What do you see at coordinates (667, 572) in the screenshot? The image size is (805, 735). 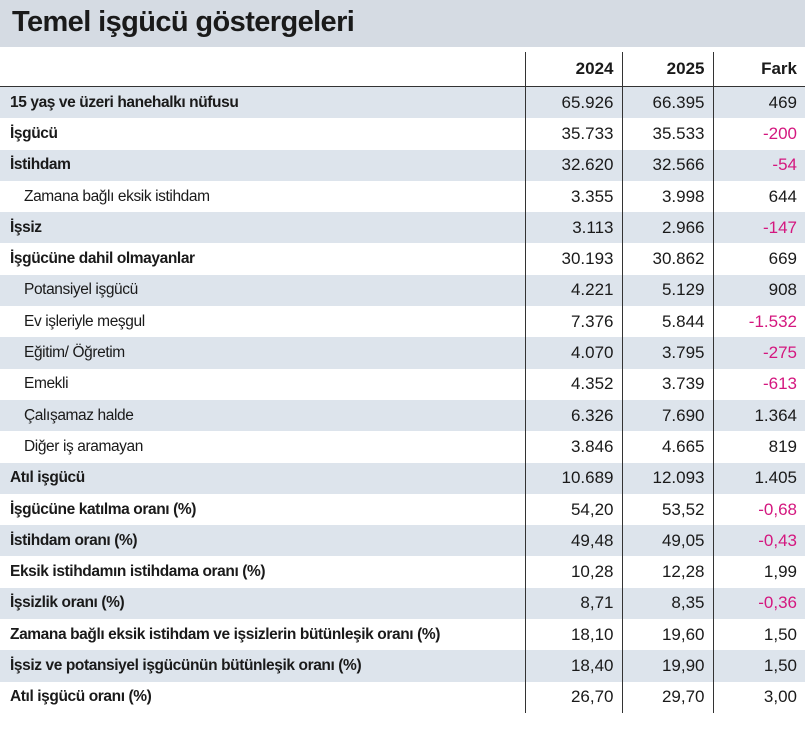 I see `value-cell: 12,28` at bounding box center [667, 572].